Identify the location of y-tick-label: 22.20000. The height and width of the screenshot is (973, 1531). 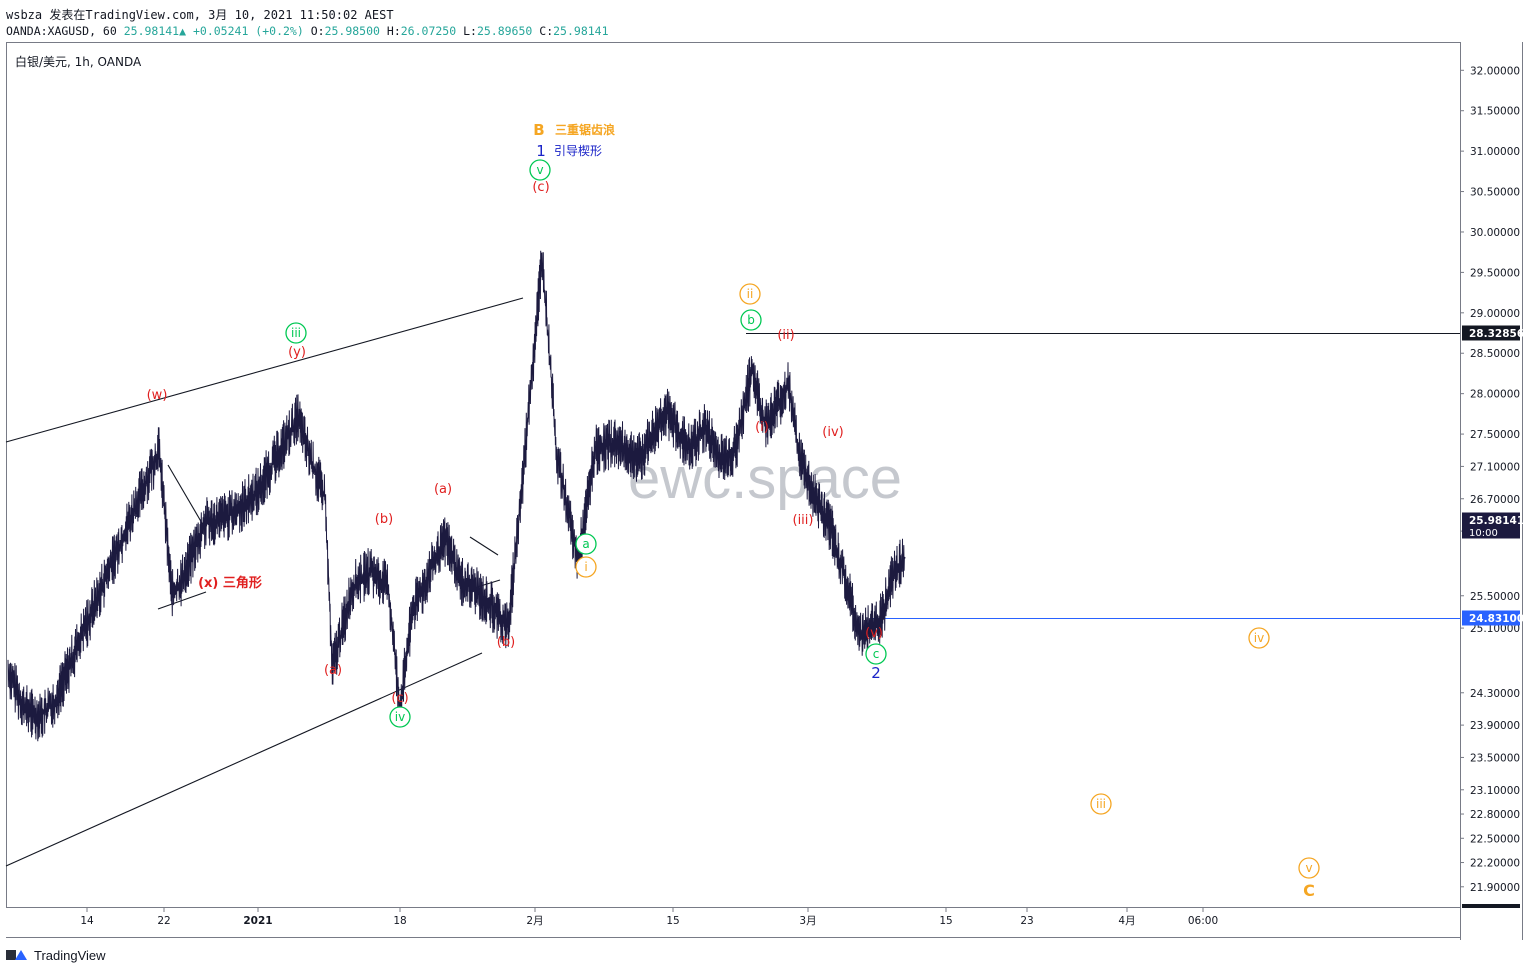
(1495, 864).